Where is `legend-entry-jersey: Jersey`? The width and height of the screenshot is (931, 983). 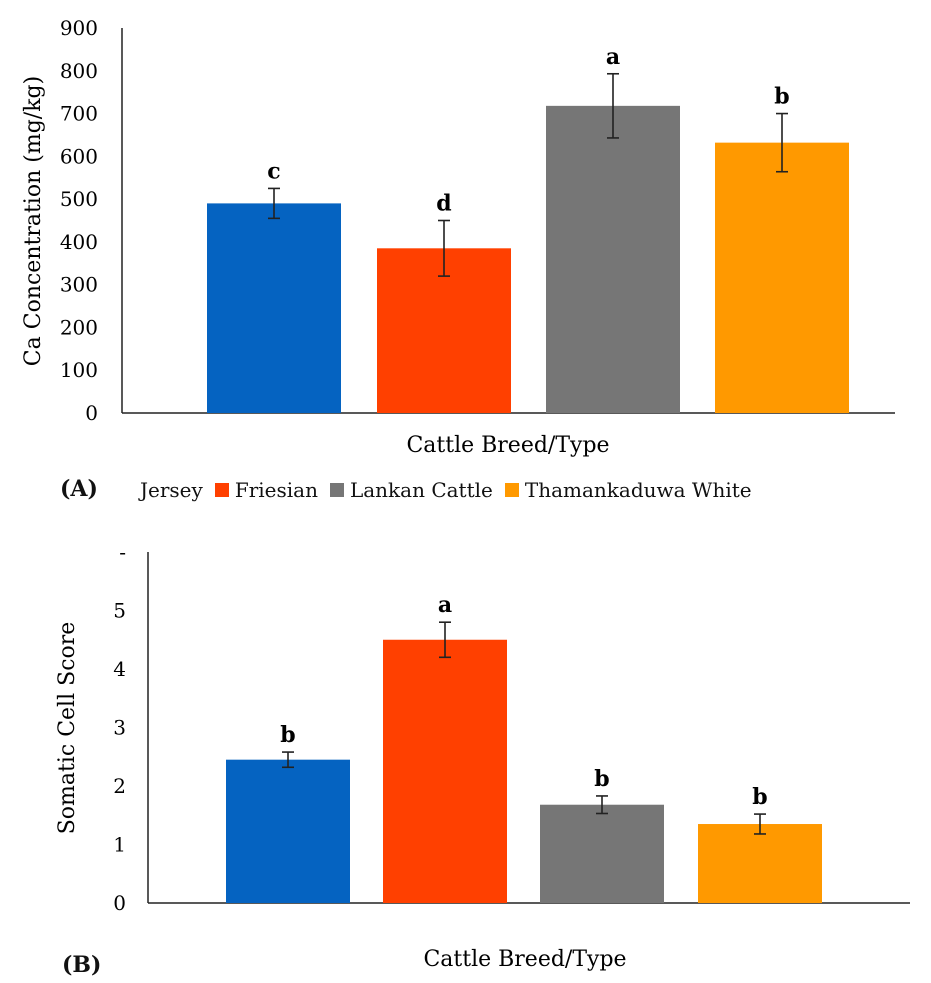 legend-entry-jersey: Jersey is located at coordinates (171, 490).